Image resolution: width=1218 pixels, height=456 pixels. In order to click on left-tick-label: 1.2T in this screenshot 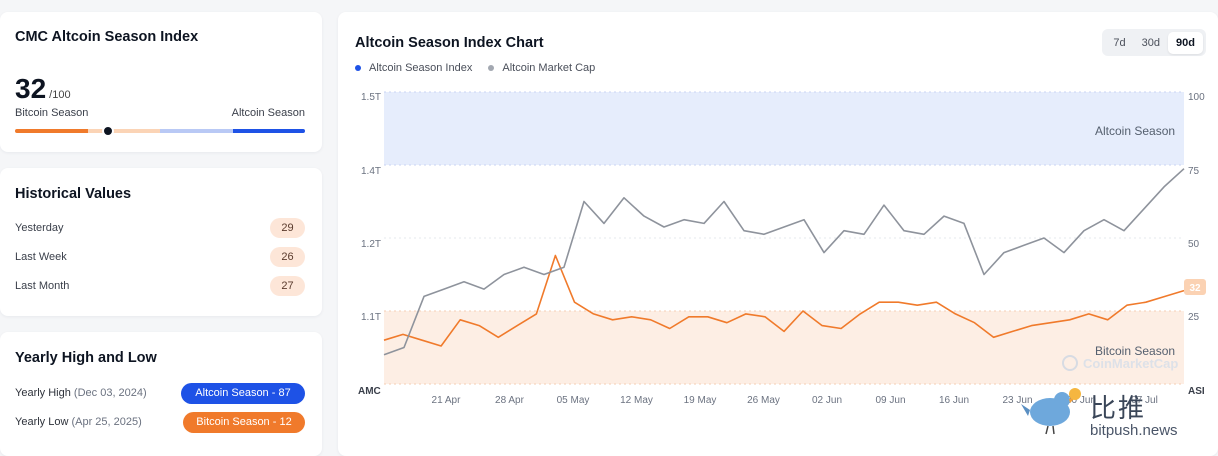, I will do `click(371, 244)`.